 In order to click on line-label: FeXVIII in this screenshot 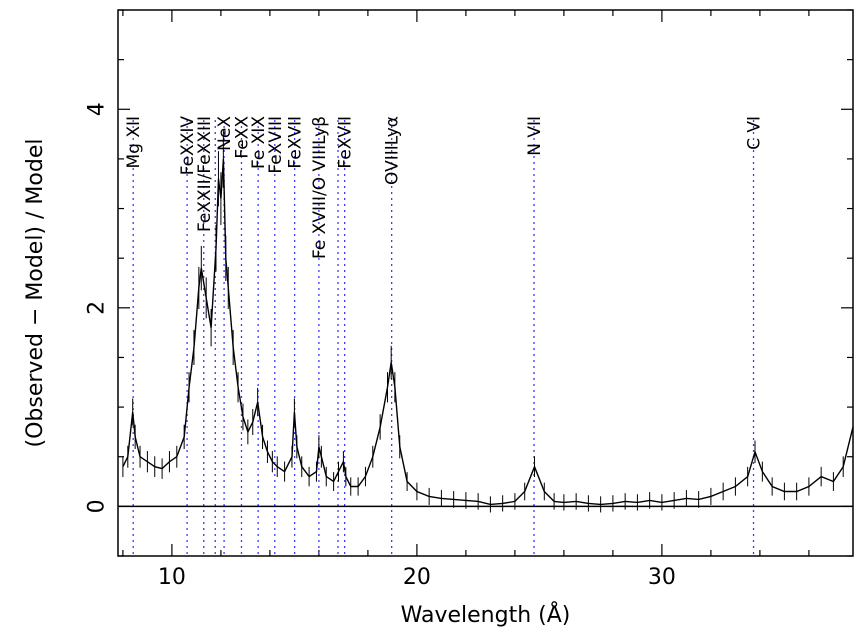, I will do `click(276, 145)`.